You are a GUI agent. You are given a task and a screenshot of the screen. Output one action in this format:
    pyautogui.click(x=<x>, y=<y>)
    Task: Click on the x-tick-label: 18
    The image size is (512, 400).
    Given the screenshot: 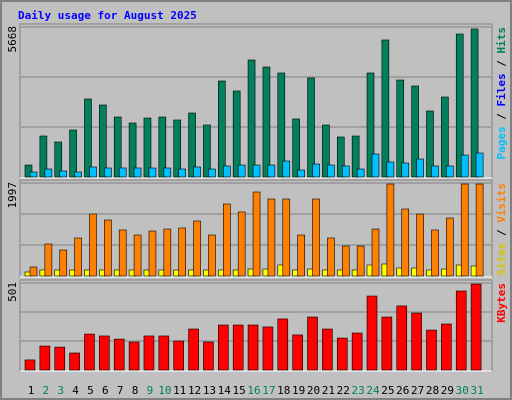 What is the action you would take?
    pyautogui.click(x=283, y=390)
    